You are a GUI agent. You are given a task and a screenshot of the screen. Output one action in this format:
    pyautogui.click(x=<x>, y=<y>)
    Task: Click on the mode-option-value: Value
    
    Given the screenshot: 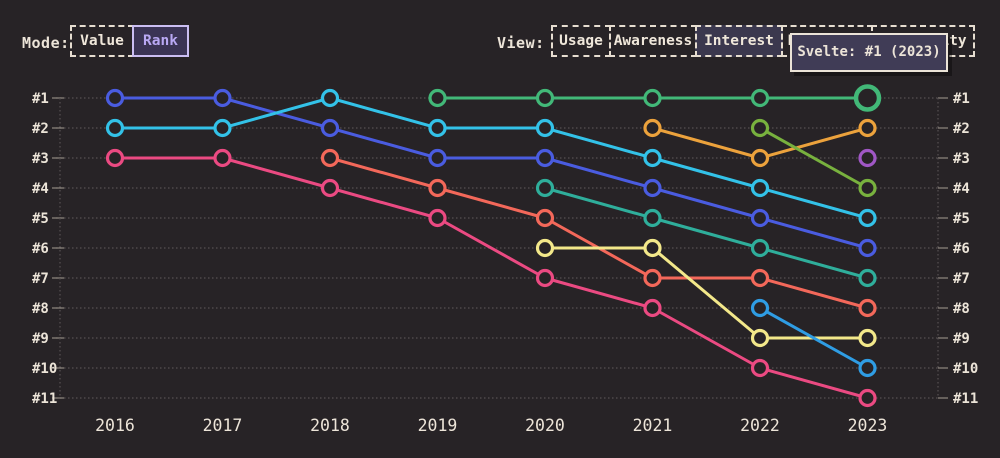 What is the action you would take?
    pyautogui.click(x=102, y=41)
    